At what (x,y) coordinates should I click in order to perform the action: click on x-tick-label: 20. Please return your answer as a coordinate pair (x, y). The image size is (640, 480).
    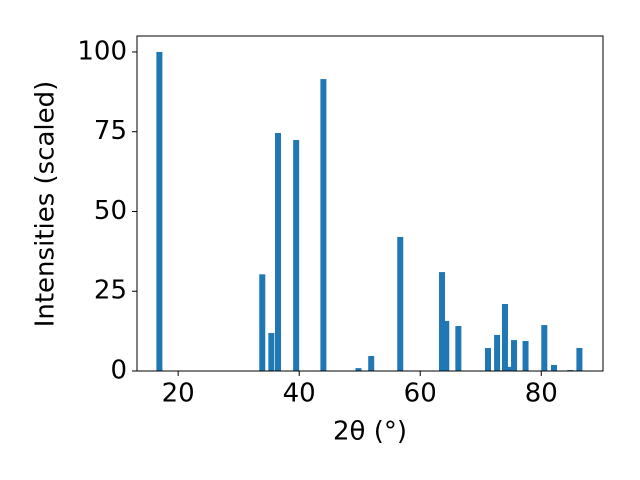
    Looking at the image, I should click on (178, 394).